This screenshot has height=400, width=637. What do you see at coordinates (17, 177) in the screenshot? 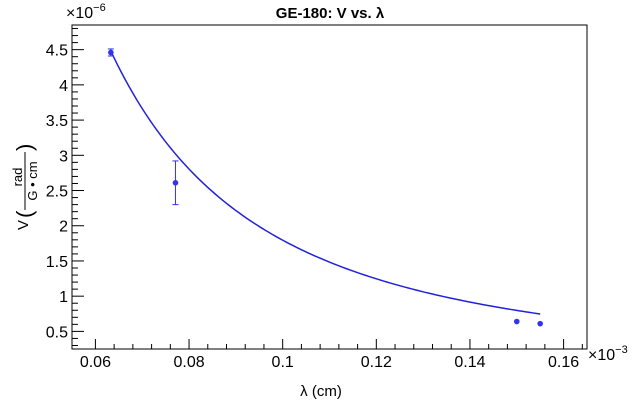
I see `y-axis-label-numerator: rad` at bounding box center [17, 177].